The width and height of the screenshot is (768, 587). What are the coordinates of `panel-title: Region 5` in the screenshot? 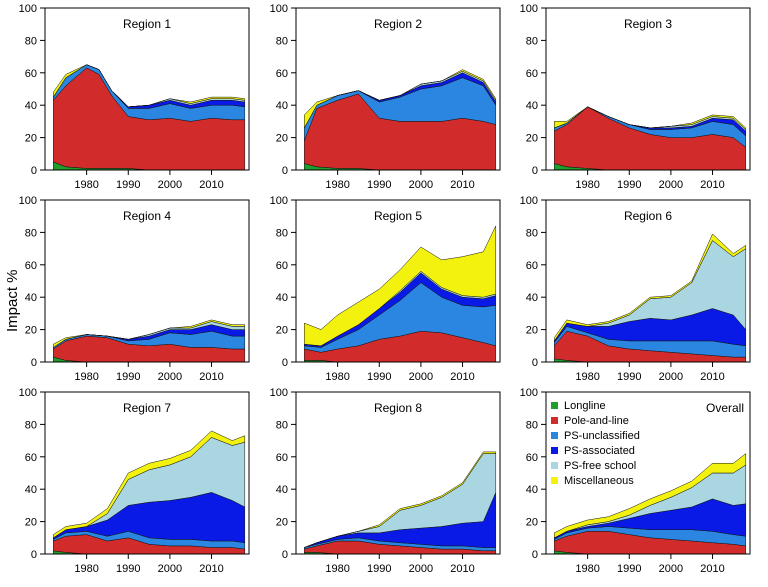 It's located at (398, 216).